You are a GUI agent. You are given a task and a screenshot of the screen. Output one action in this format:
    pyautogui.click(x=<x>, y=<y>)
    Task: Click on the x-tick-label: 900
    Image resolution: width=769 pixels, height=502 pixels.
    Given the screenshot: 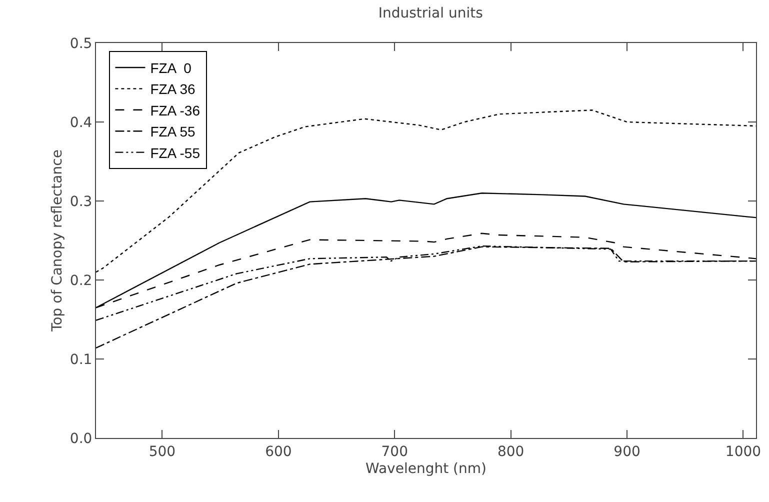 What is the action you would take?
    pyautogui.click(x=627, y=452)
    